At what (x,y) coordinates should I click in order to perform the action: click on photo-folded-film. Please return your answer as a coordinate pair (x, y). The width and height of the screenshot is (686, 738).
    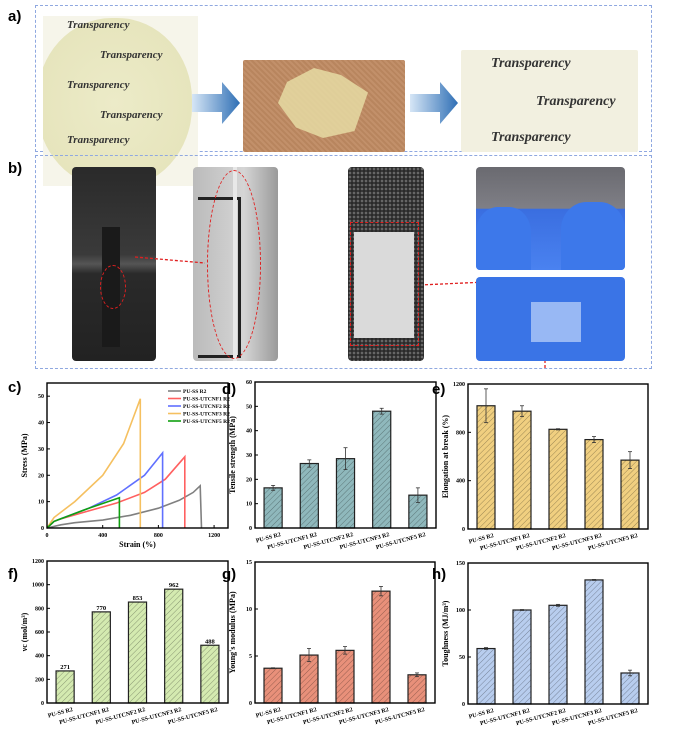
    Looking at the image, I should click on (550, 218).